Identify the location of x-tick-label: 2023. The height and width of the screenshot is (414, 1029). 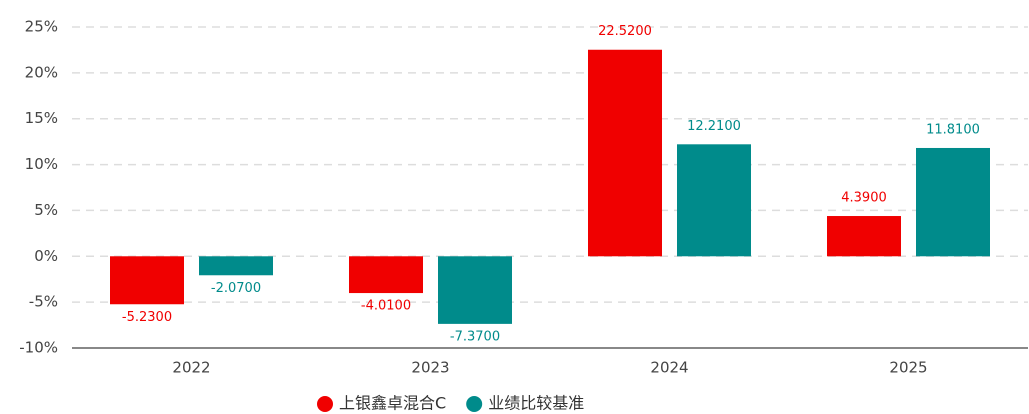
(430, 368).